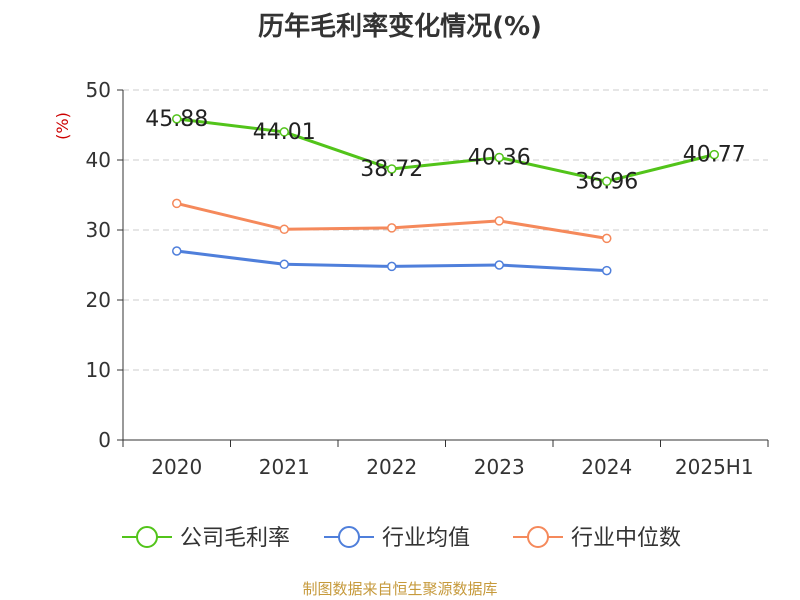 The width and height of the screenshot is (800, 600). What do you see at coordinates (62, 126) in the screenshot?
I see `y-axis-label: (%)` at bounding box center [62, 126].